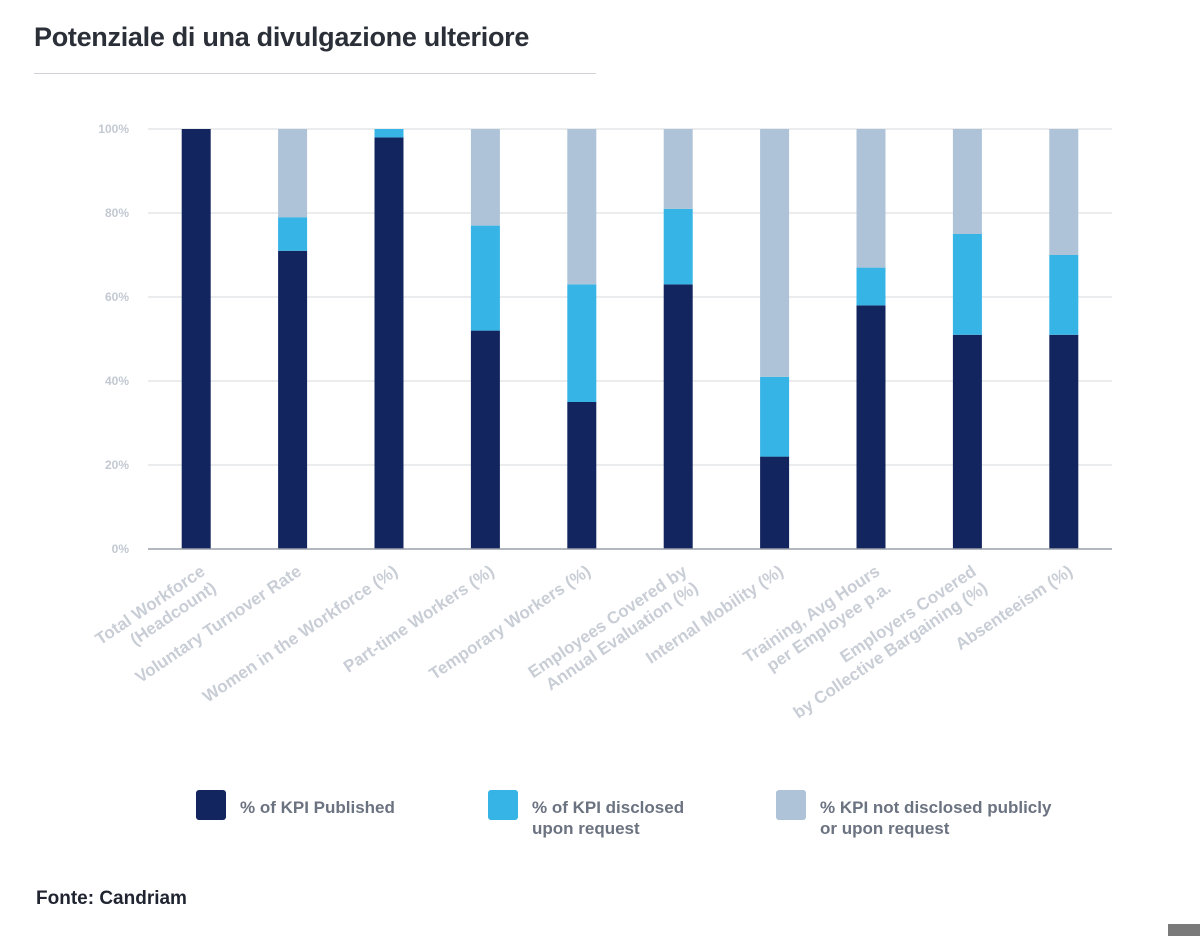  What do you see at coordinates (113, 129) in the screenshot?
I see `y-tick-label: 100%` at bounding box center [113, 129].